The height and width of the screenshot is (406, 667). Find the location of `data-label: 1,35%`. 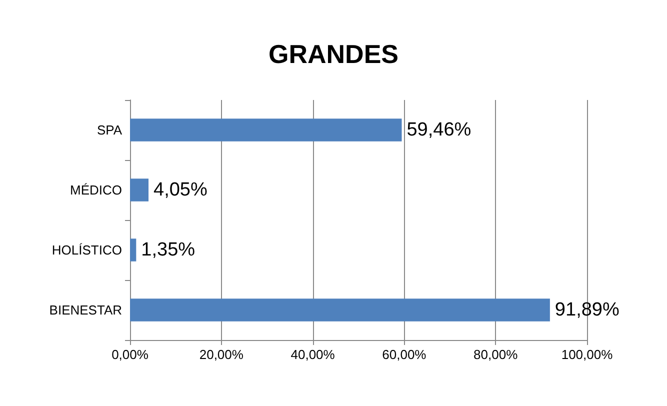

data-label: 1,35% is located at coordinates (168, 250).